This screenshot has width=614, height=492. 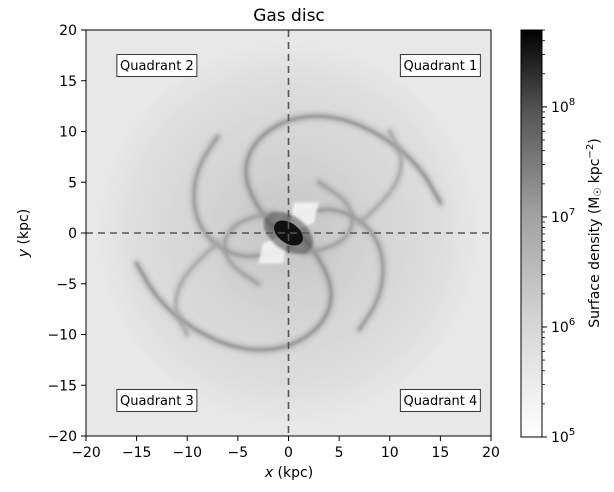 What do you see at coordinates (440, 453) in the screenshot?
I see `x-tick-label: 15` at bounding box center [440, 453].